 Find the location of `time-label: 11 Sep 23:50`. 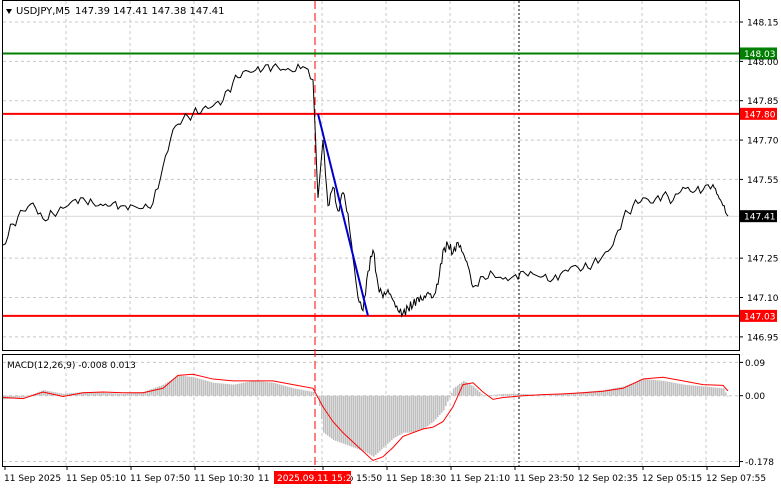

time-label: 11 Sep 23:50 is located at coordinates (544, 479).